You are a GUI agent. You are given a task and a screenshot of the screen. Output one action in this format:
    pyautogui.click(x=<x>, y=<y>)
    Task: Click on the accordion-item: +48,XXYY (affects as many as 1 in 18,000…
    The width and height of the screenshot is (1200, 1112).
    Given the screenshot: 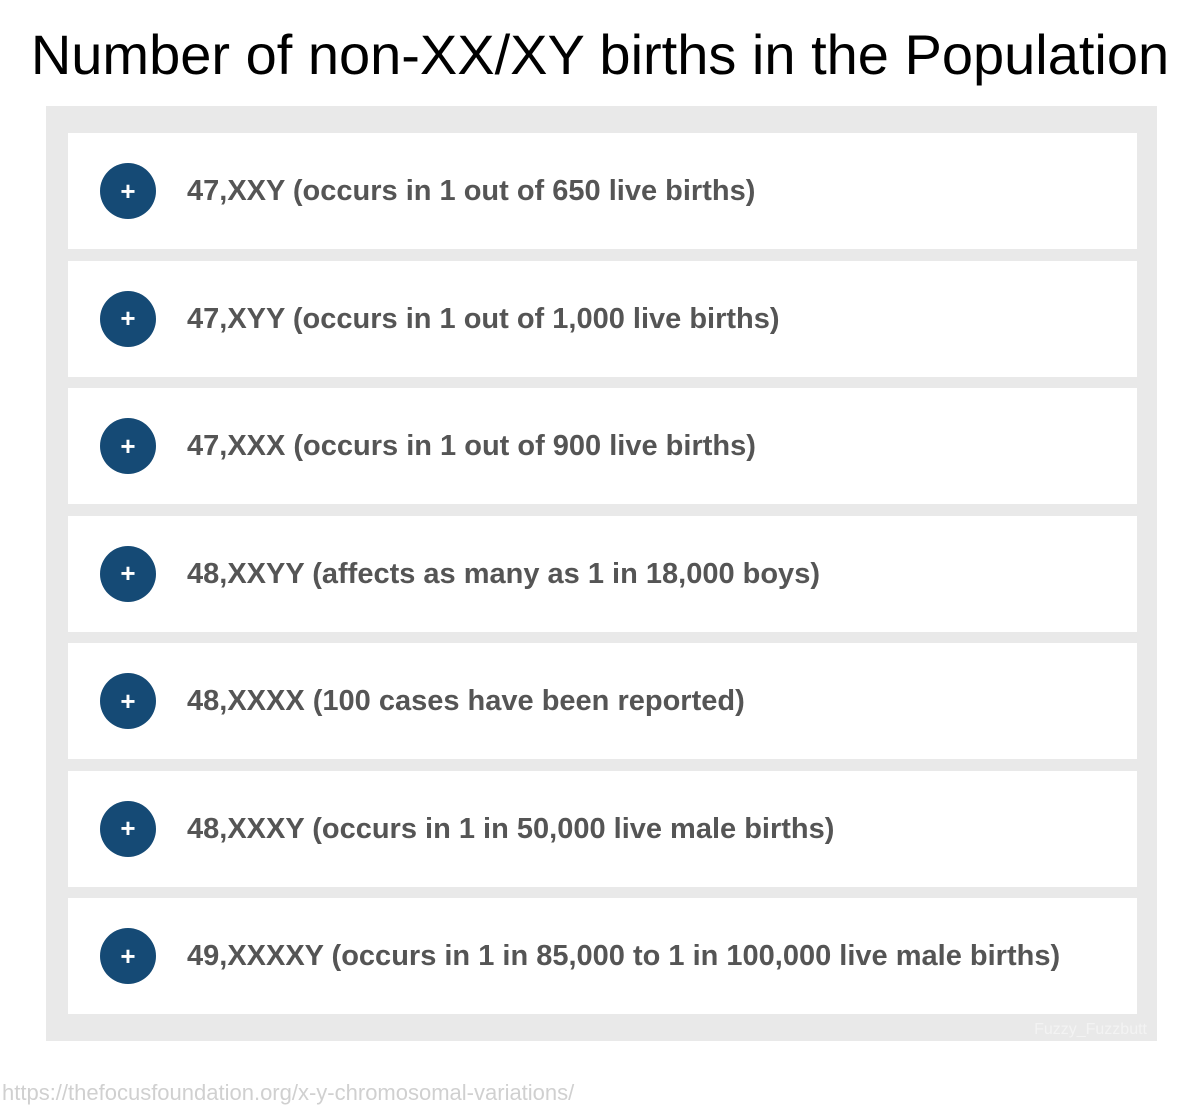 What is the action you would take?
    pyautogui.click(x=602, y=573)
    